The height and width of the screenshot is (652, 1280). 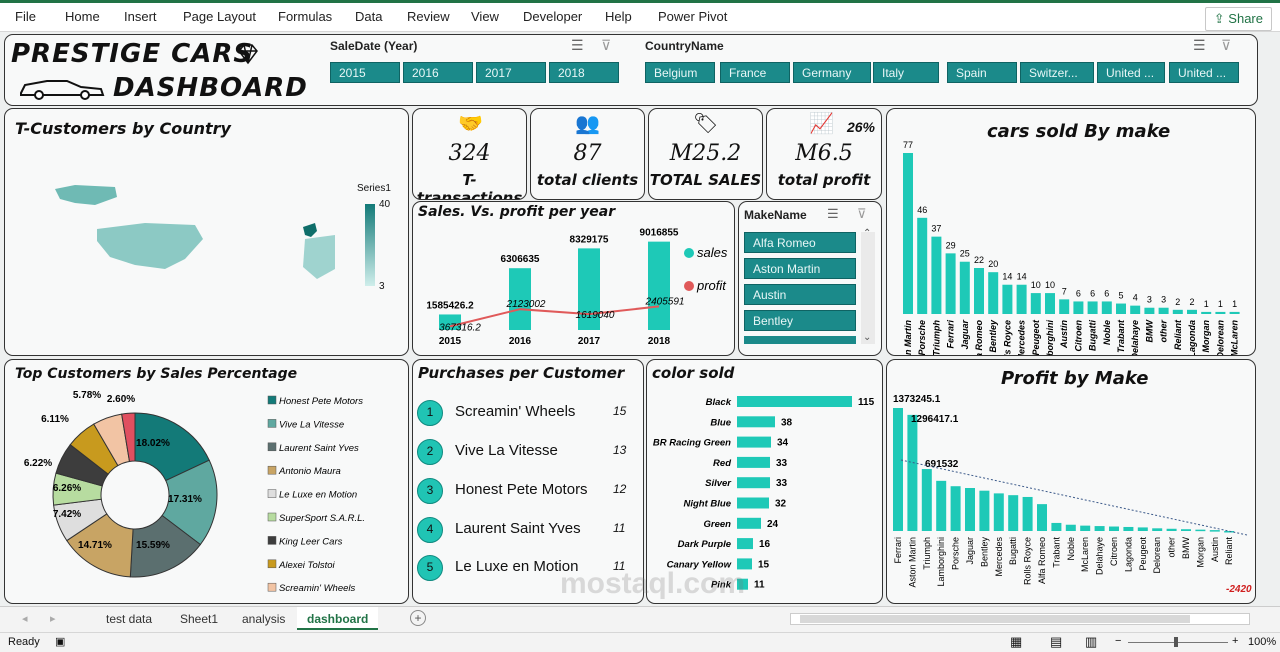 I want to click on tab-sheet1: Sheet1, so click(x=199, y=619).